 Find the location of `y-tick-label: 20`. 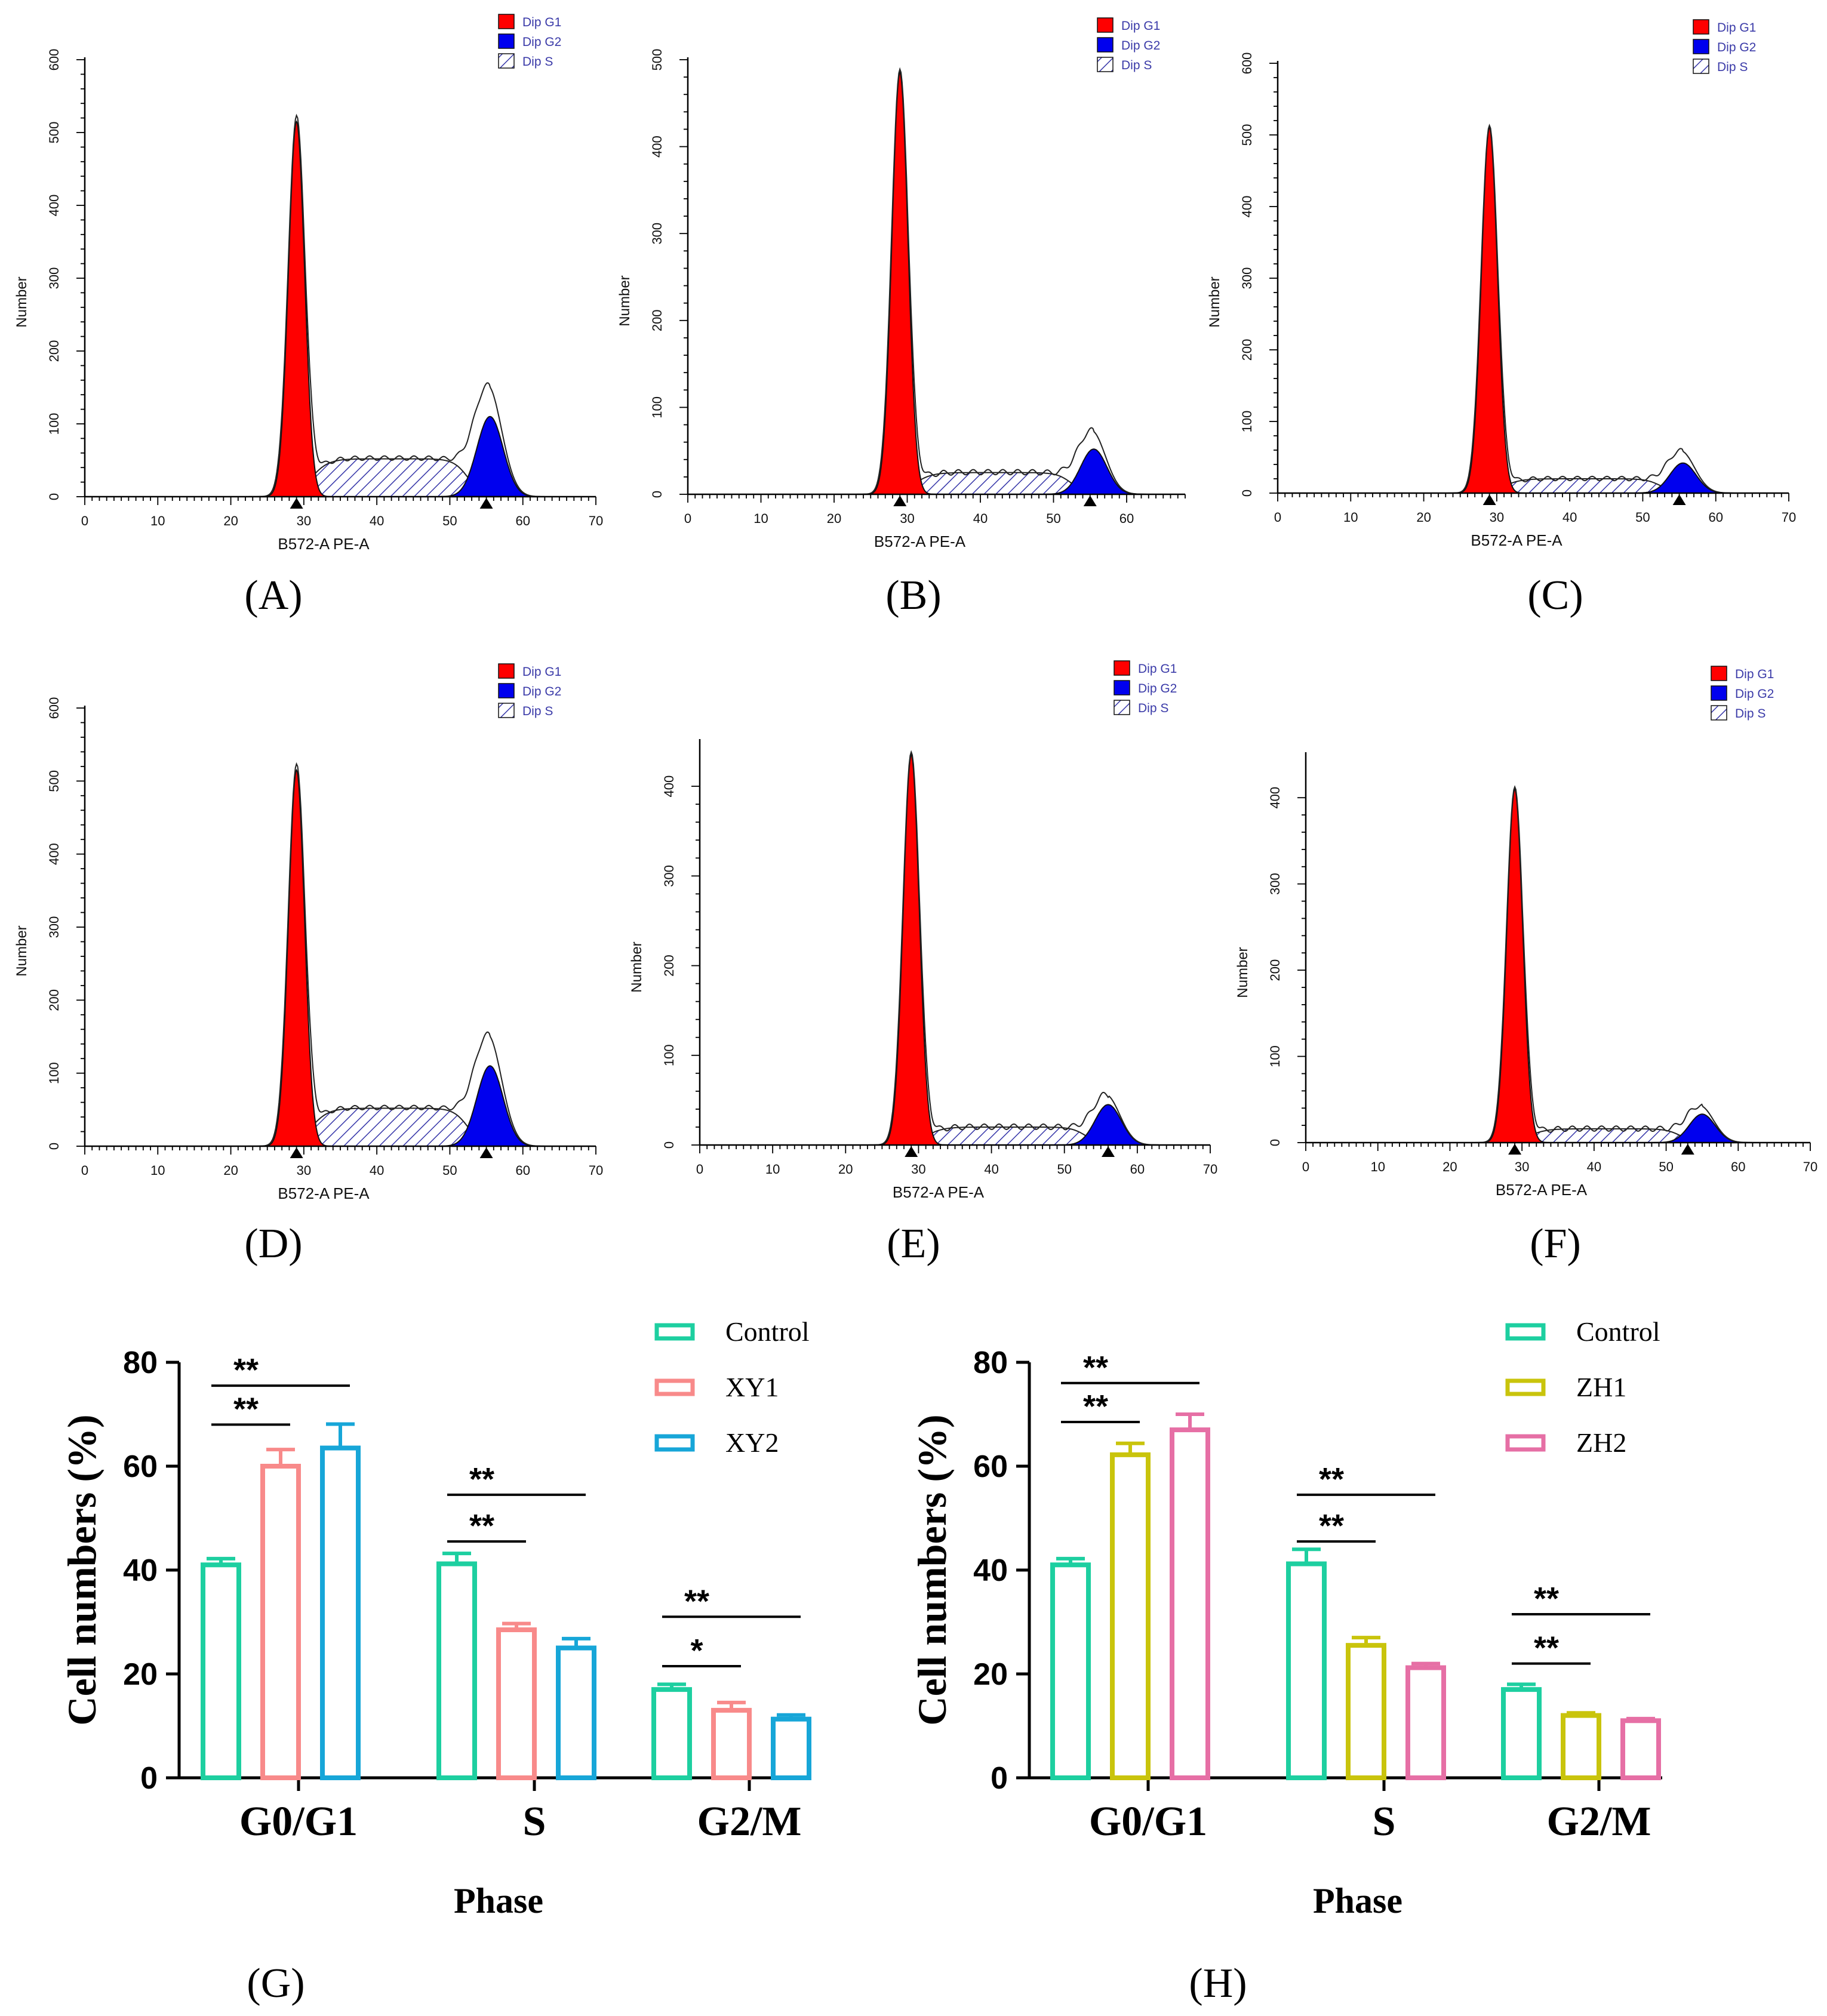

y-tick-label: 20 is located at coordinates (140, 1674).